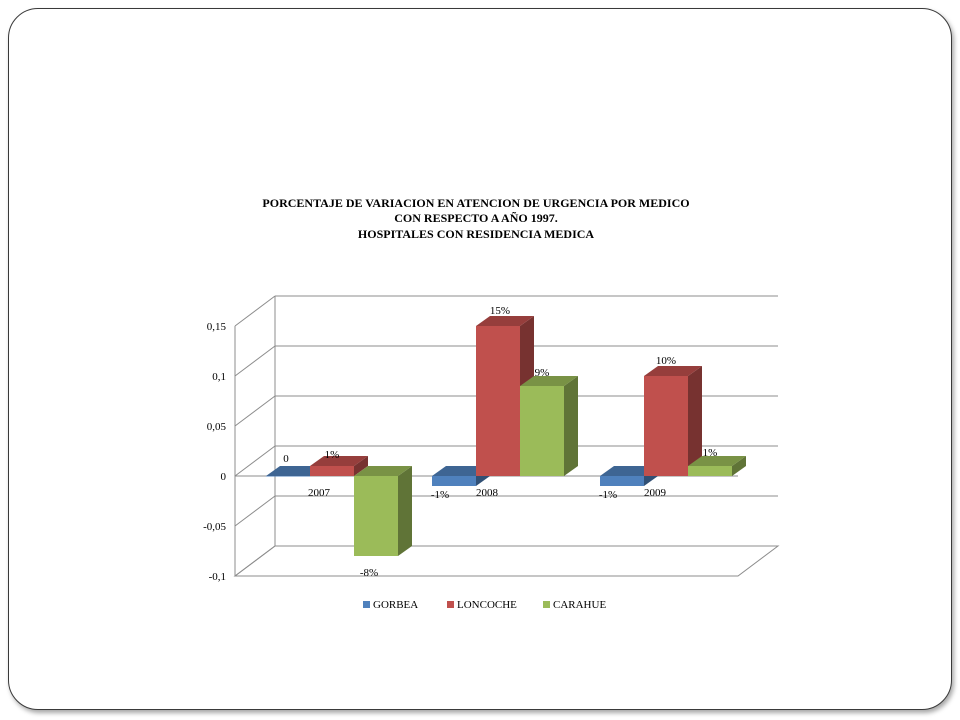  What do you see at coordinates (214, 527) in the screenshot?
I see `y-tick-label: -0,05` at bounding box center [214, 527].